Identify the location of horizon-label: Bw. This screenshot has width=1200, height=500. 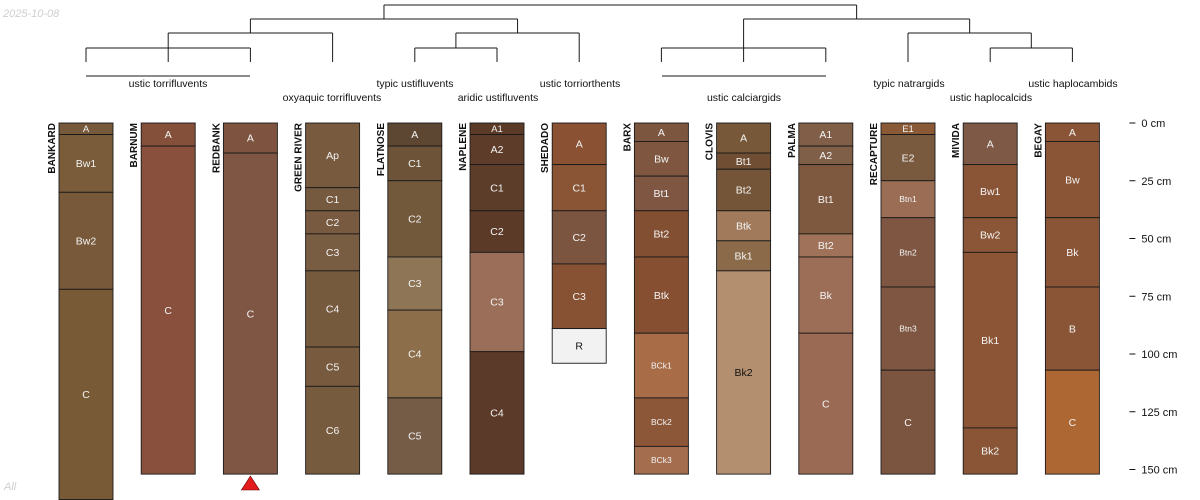
(661, 159).